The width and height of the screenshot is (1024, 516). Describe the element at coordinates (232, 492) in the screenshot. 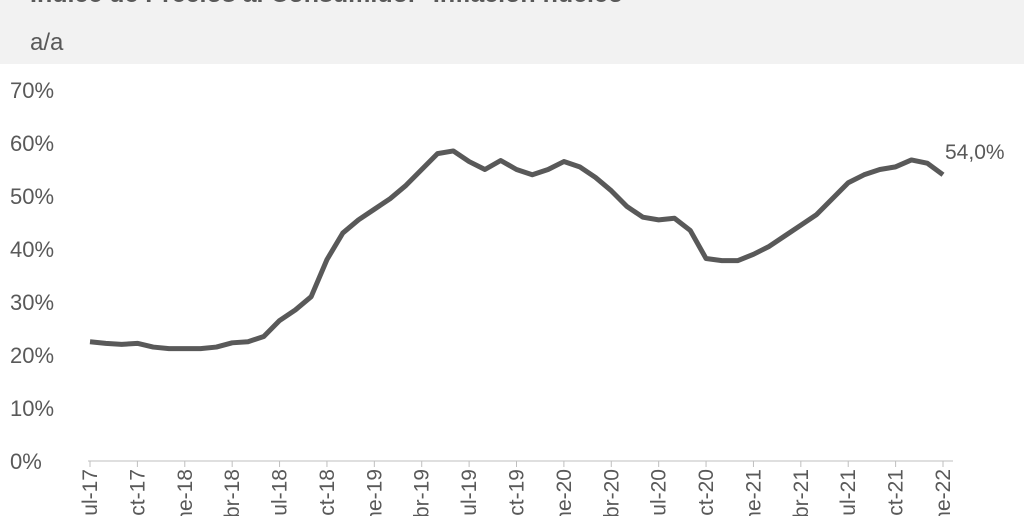

I see `x-tick-label: abr-18` at that location.